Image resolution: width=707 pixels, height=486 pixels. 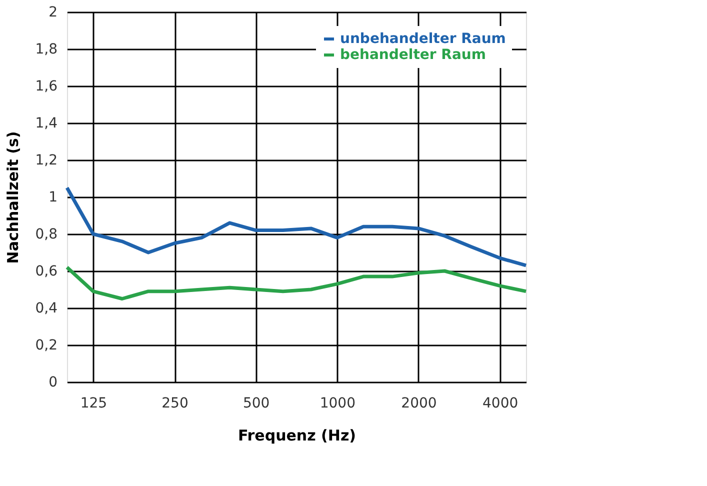 I want to click on y-tick-label: 0,4, so click(x=46, y=308).